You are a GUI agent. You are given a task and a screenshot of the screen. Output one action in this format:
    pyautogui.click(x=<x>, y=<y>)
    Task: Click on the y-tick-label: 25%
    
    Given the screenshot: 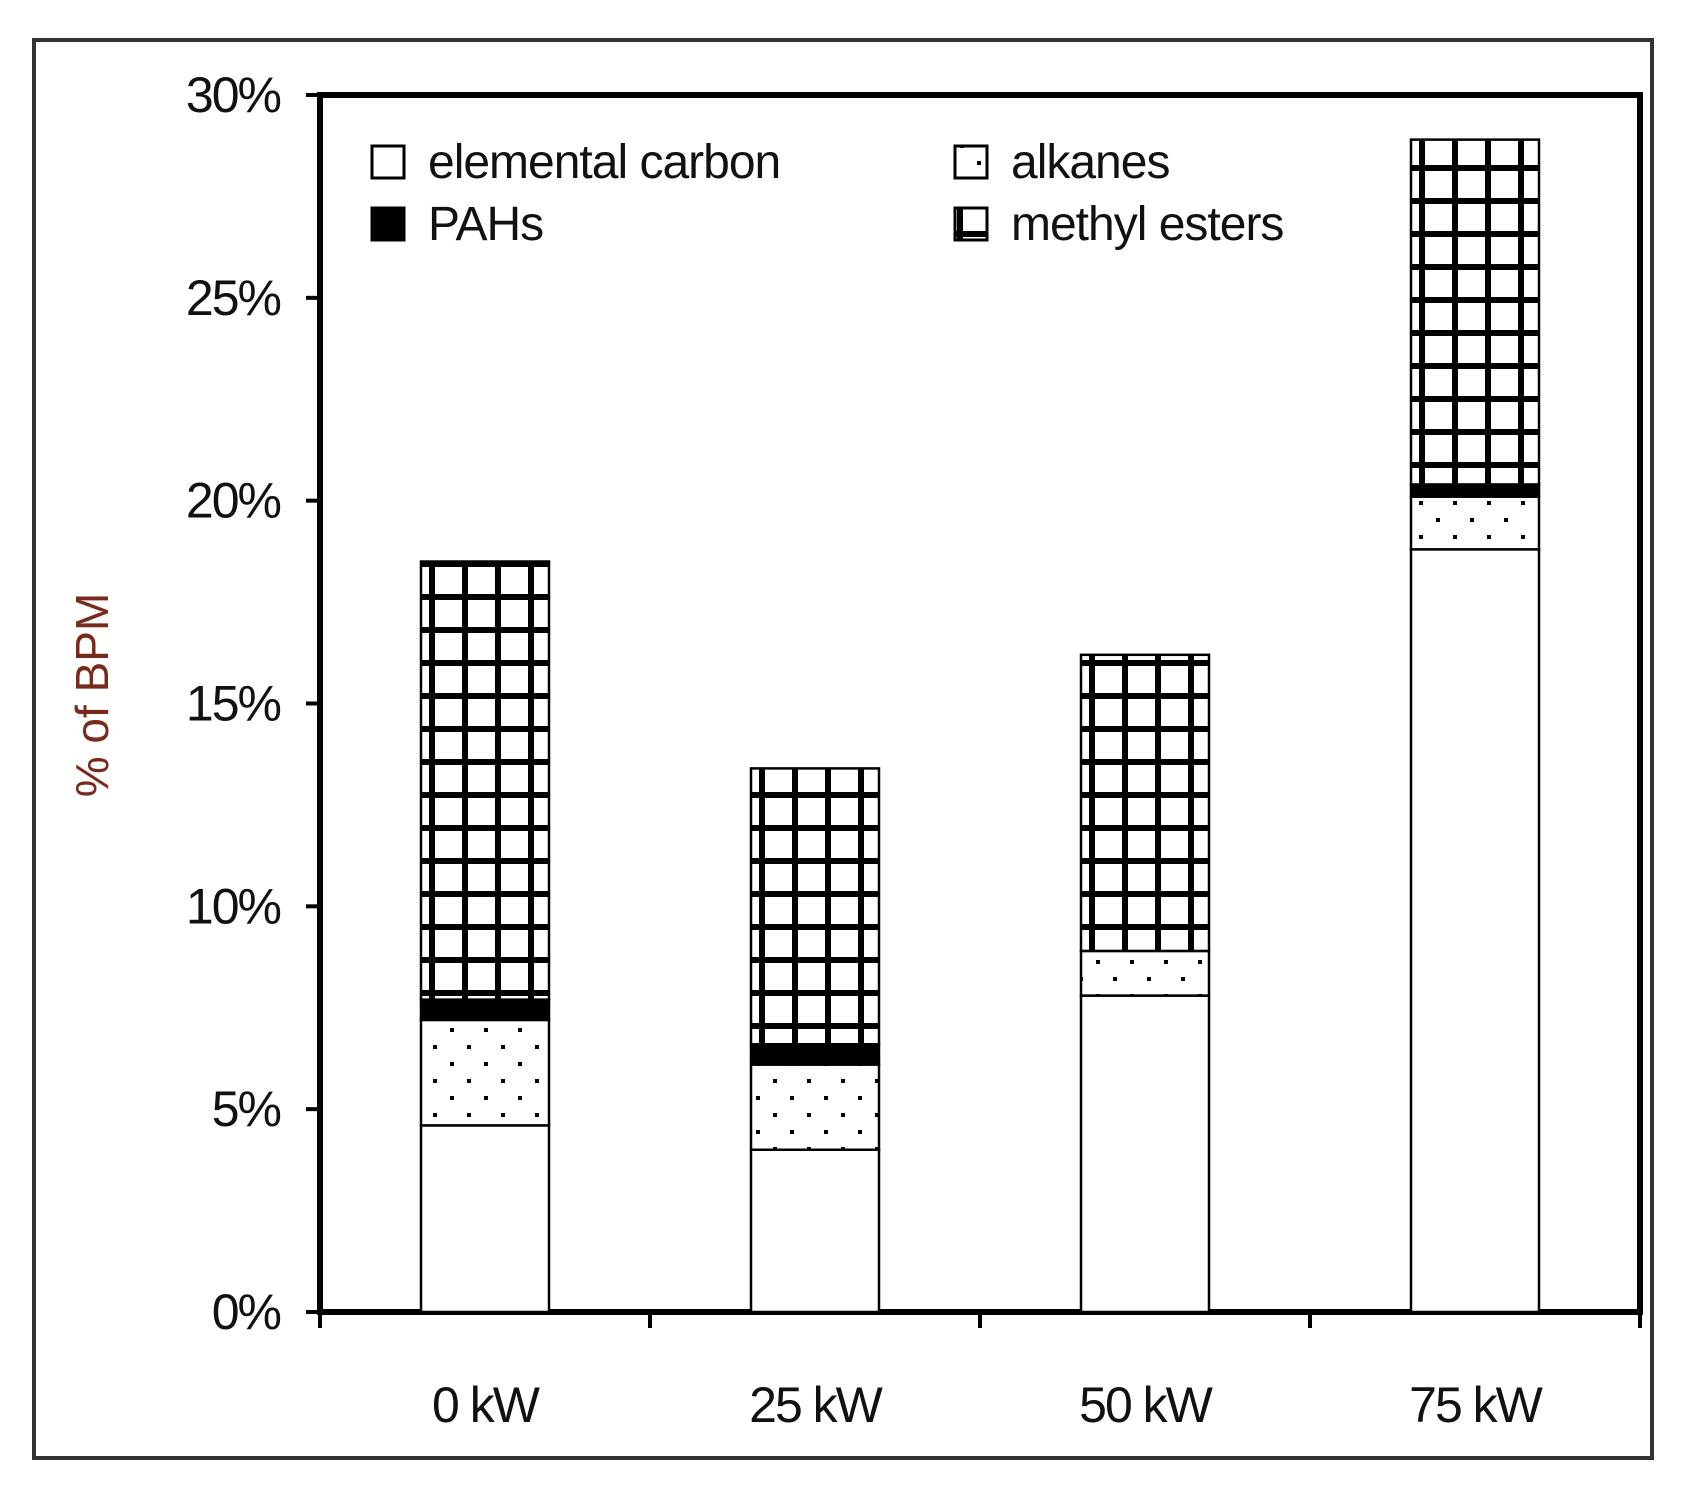 What is the action you would take?
    pyautogui.click(x=233, y=298)
    